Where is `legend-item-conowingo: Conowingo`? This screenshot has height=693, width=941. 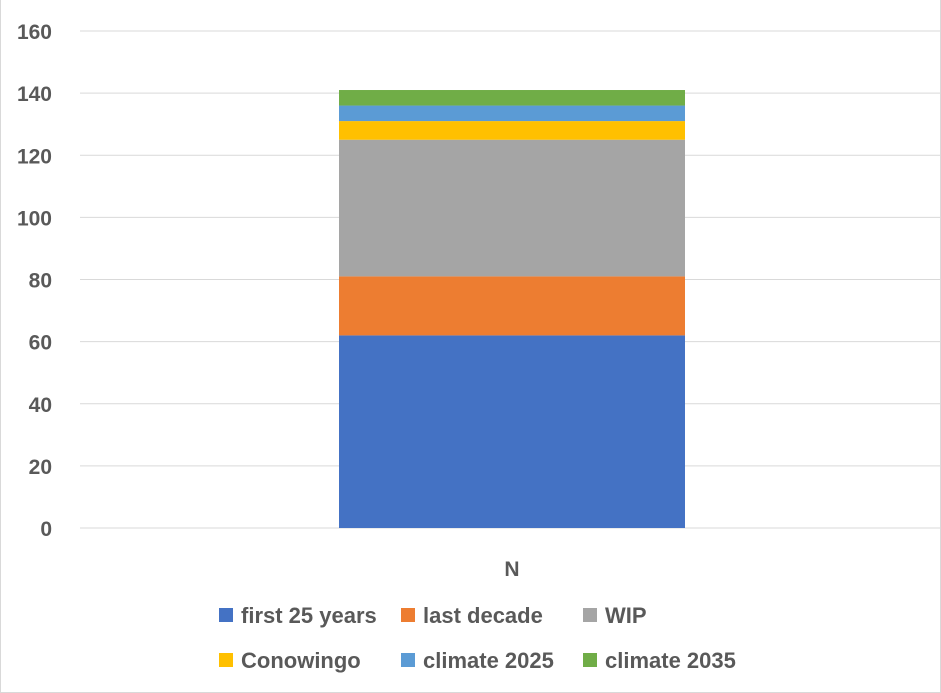 legend-item-conowingo: Conowingo is located at coordinates (290, 660).